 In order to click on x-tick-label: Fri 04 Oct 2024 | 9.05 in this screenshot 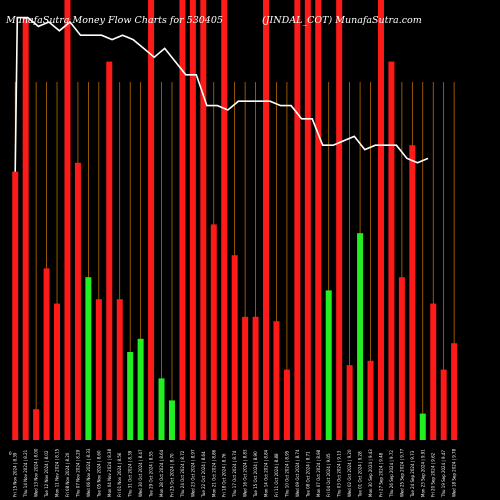, I will do `click(328, 475)`.